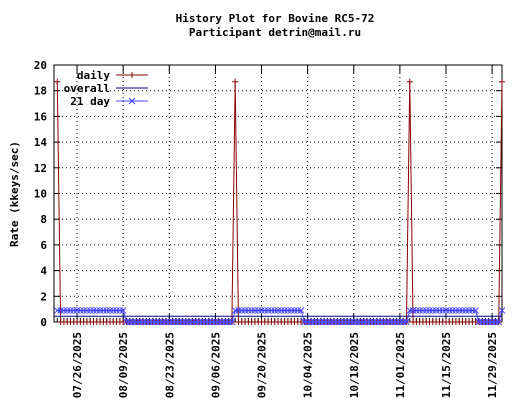 The image size is (520, 400). What do you see at coordinates (354, 365) in the screenshot?
I see `x-tick-label: 10/18/2025` at bounding box center [354, 365].